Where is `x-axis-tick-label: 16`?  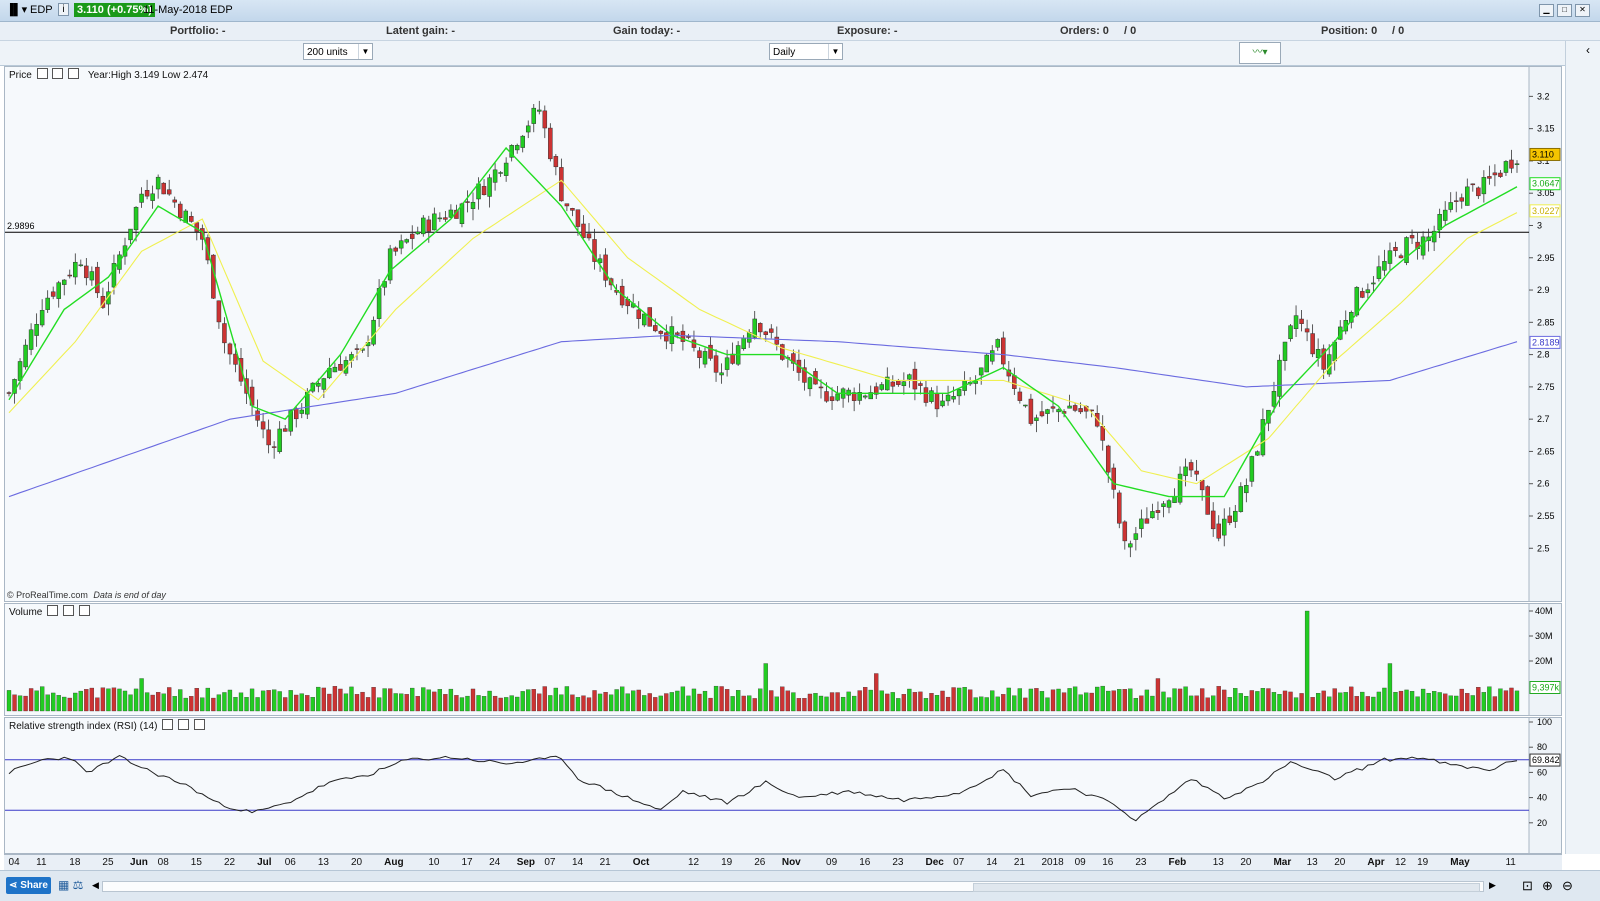 x-axis-tick-label: 16 is located at coordinates (865, 862).